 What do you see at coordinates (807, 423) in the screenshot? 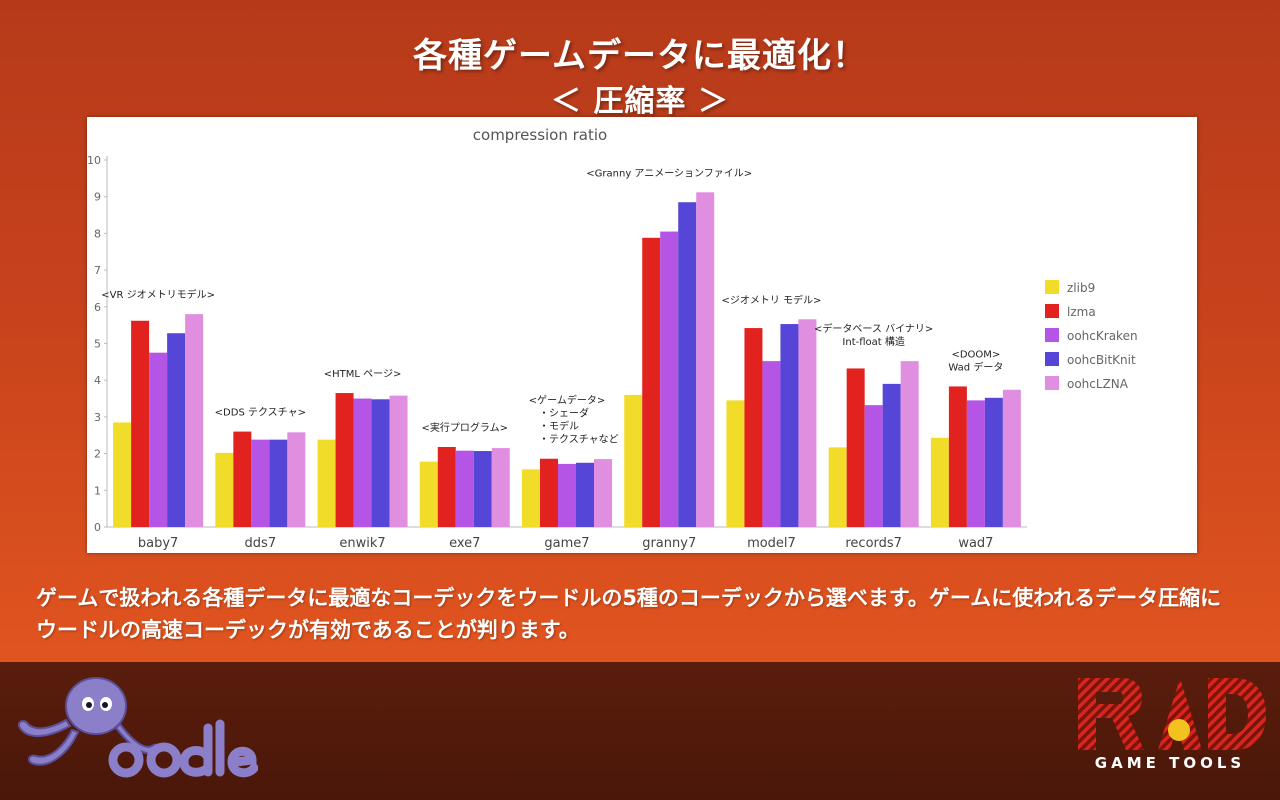
I see `bar-oohcLZNA-model7` at bounding box center [807, 423].